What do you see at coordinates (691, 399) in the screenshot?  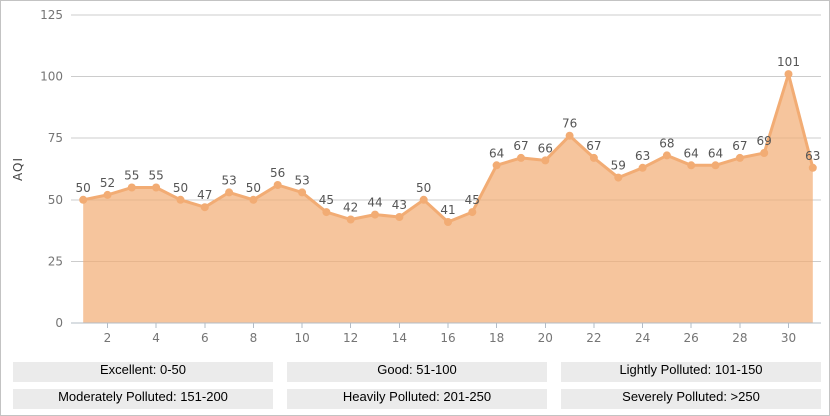 I see `legend-item-severely-polluted: Severely Polluted: >250` at bounding box center [691, 399].